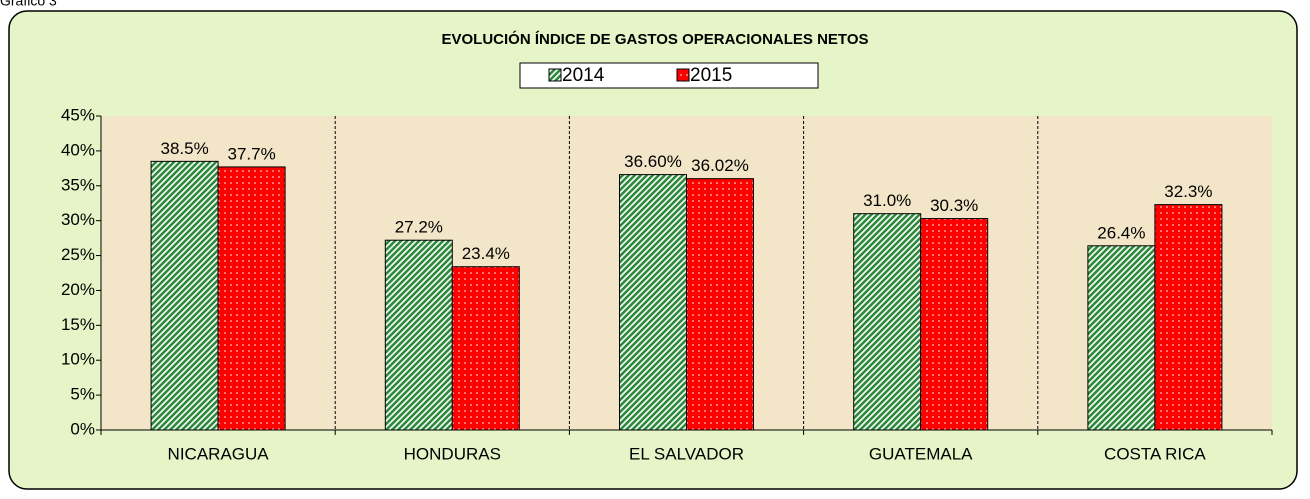 The width and height of the screenshot is (1310, 499). What do you see at coordinates (583, 75) in the screenshot?
I see `legend-label: 2014` at bounding box center [583, 75].